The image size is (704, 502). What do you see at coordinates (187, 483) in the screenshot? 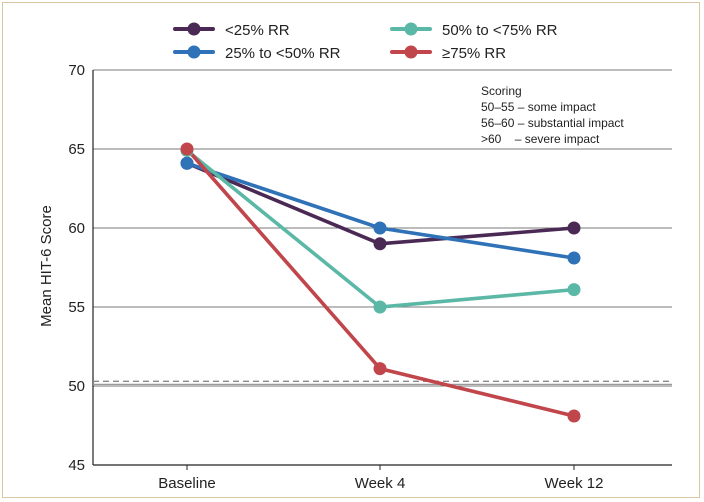
I see `x-tick-label-0: Baseline` at bounding box center [187, 483].